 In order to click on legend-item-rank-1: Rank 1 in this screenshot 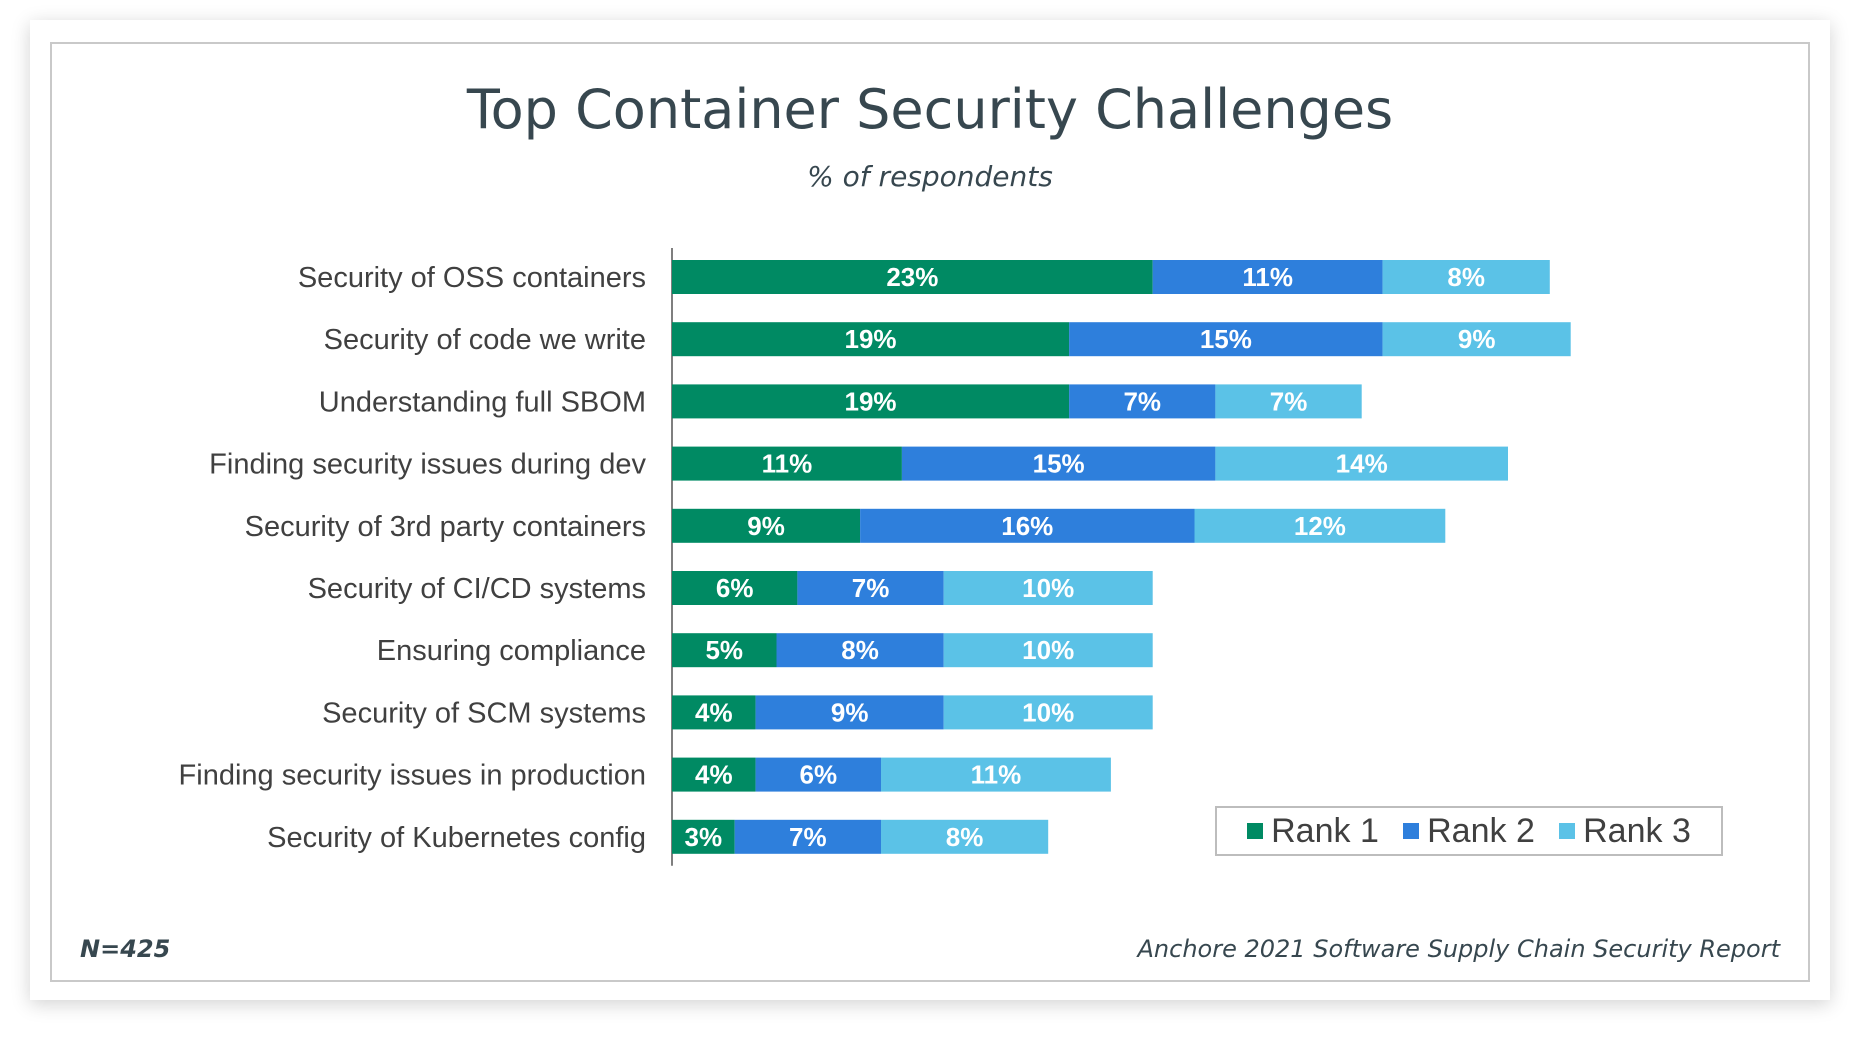, I will do `click(1313, 831)`.